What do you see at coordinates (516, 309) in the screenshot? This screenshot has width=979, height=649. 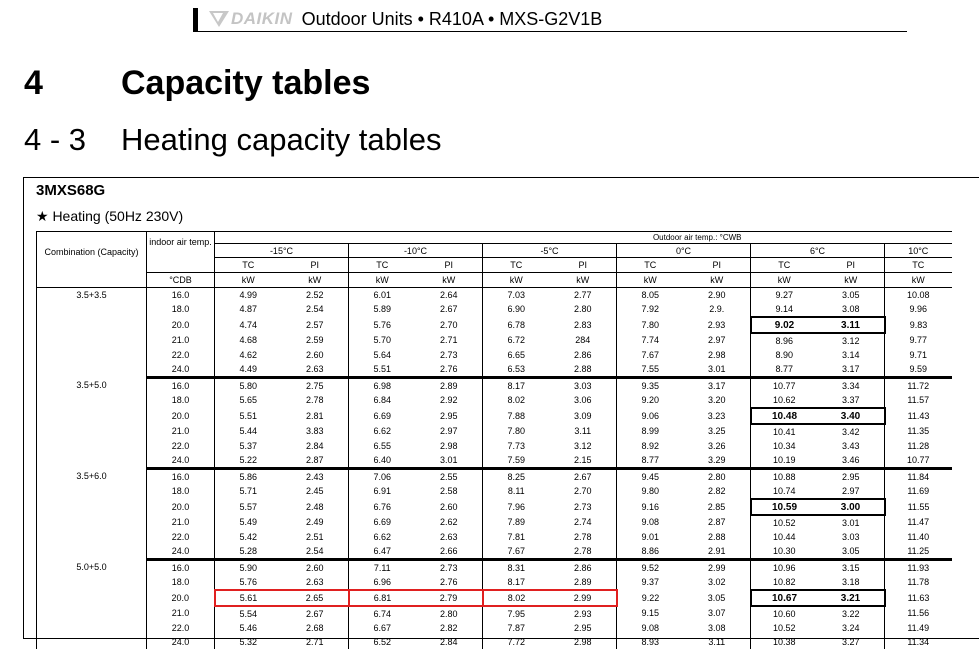 I see `tc-value: 6.90` at bounding box center [516, 309].